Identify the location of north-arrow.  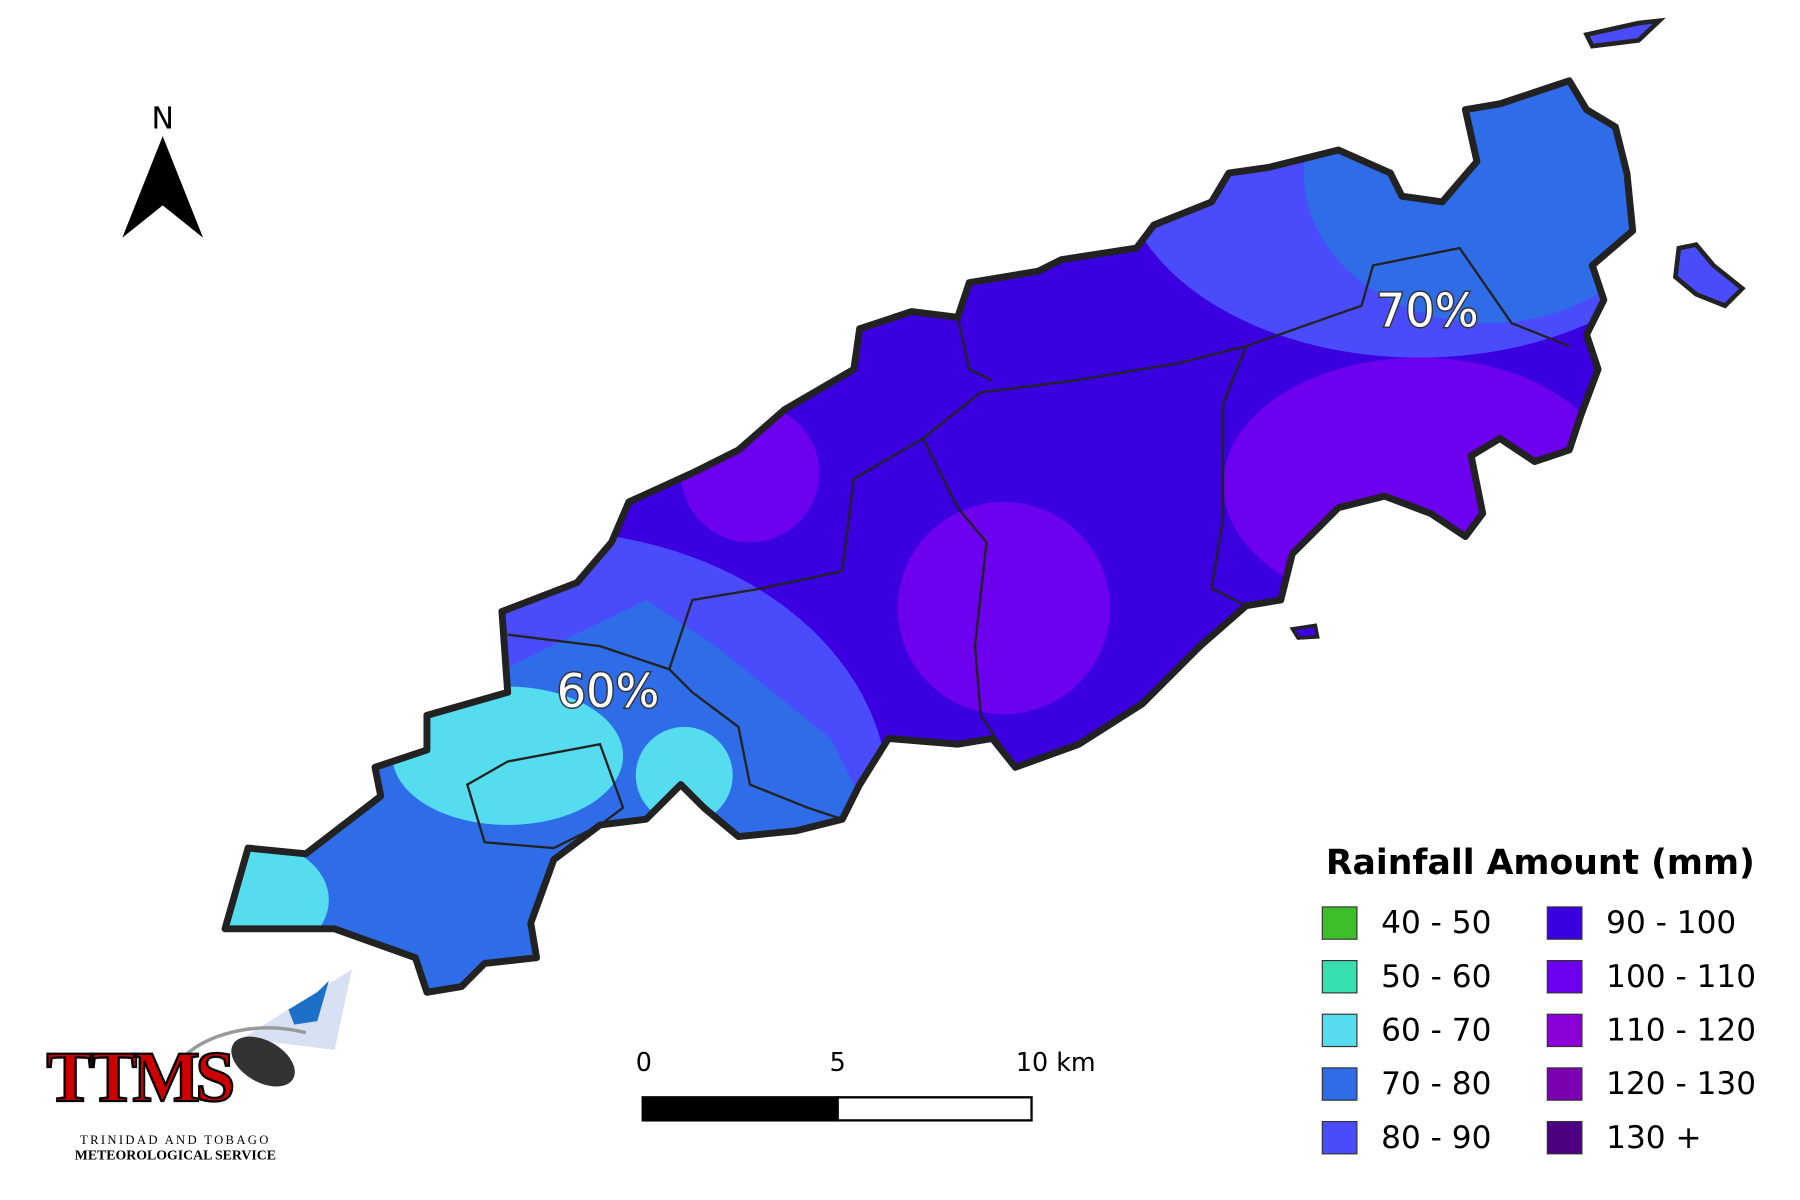
(163, 187).